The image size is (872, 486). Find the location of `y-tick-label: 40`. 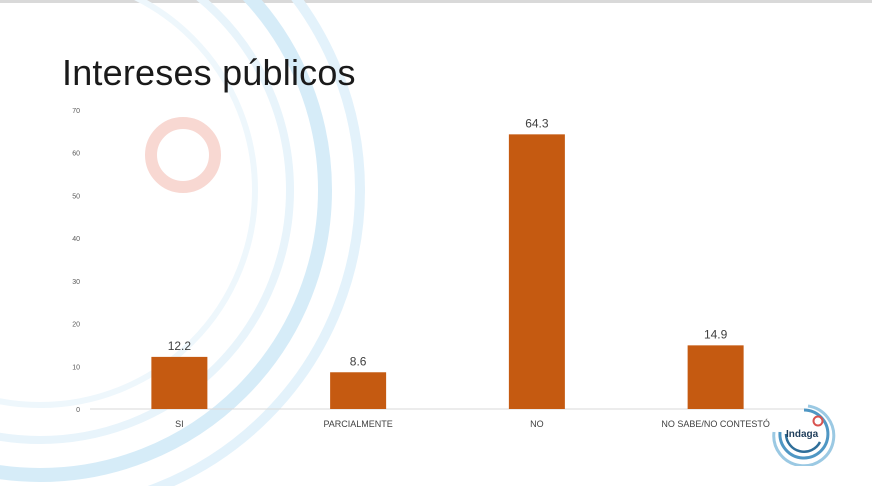

y-tick-label: 40 is located at coordinates (76, 239).